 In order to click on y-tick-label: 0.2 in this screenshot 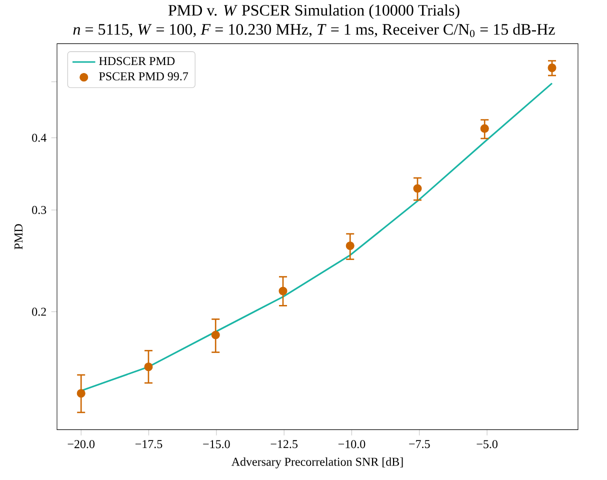, I will do `click(39, 312)`.